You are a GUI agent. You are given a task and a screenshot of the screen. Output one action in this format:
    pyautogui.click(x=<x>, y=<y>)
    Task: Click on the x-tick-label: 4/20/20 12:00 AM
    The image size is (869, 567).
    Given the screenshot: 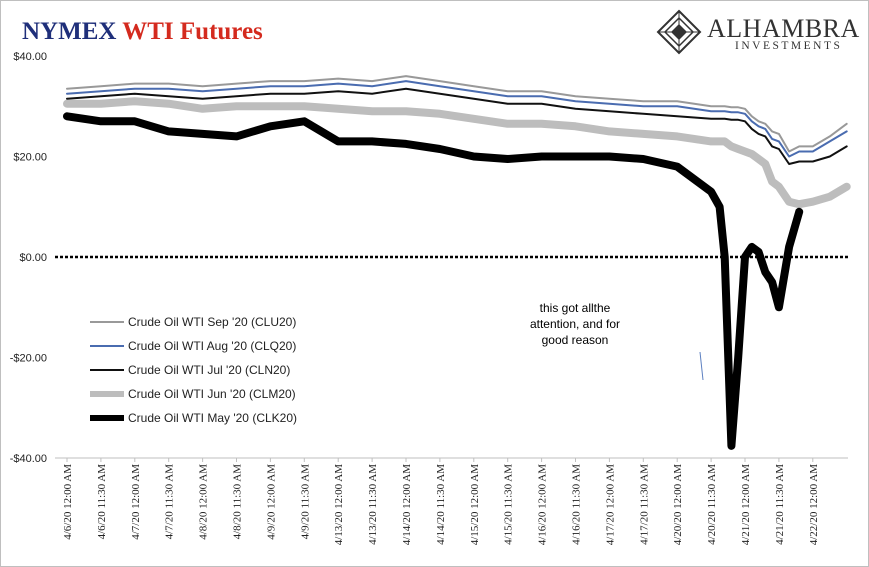 What is the action you would take?
    pyautogui.click(x=678, y=505)
    